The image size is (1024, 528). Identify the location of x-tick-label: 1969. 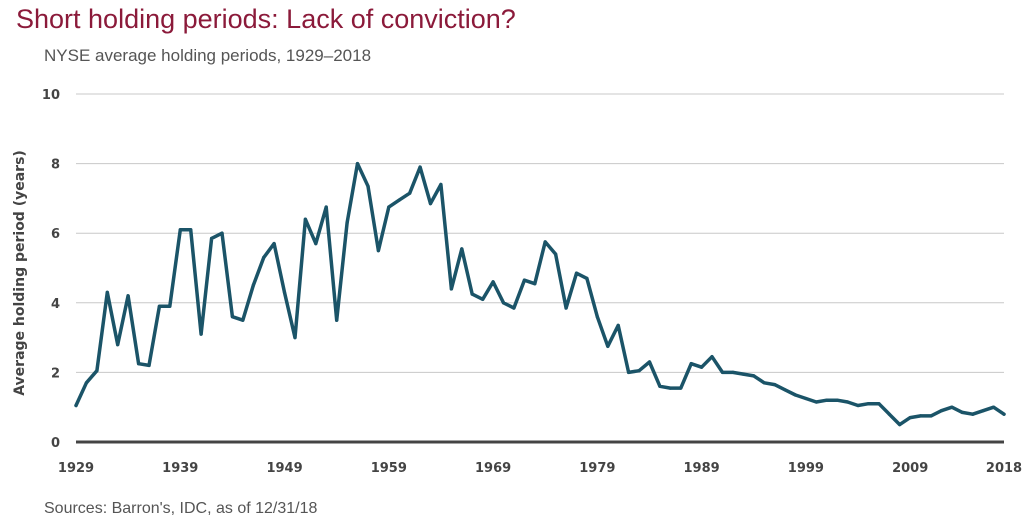
(493, 468).